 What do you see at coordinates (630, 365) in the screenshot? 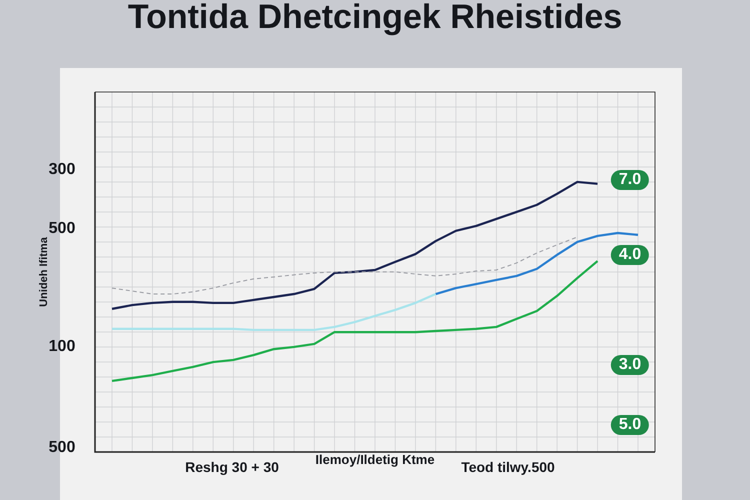
I see `annotation: 3.0` at bounding box center [630, 365].